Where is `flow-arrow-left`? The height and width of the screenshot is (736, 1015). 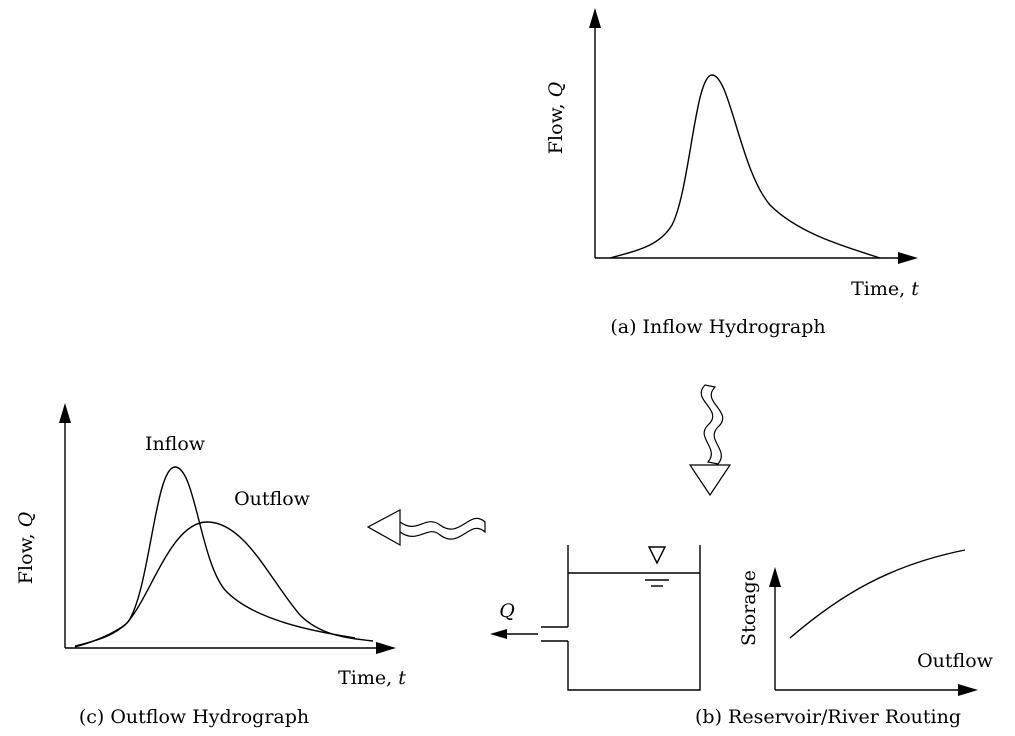 flow-arrow-left is located at coordinates (426, 528).